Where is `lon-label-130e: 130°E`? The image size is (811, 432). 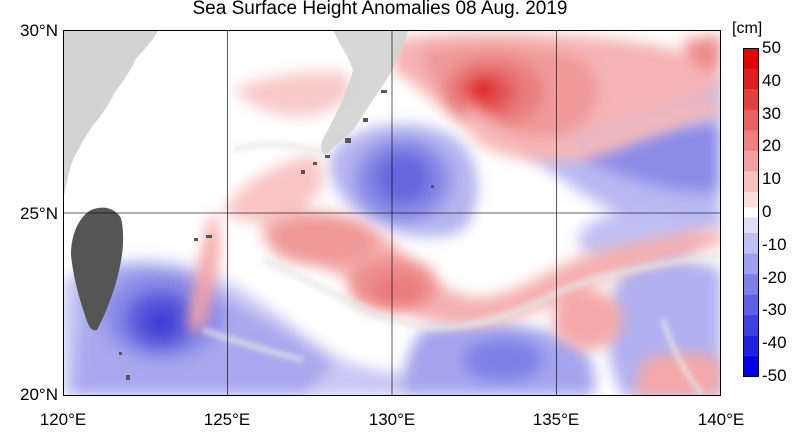
lon-label-130e: 130°E is located at coordinates (392, 419).